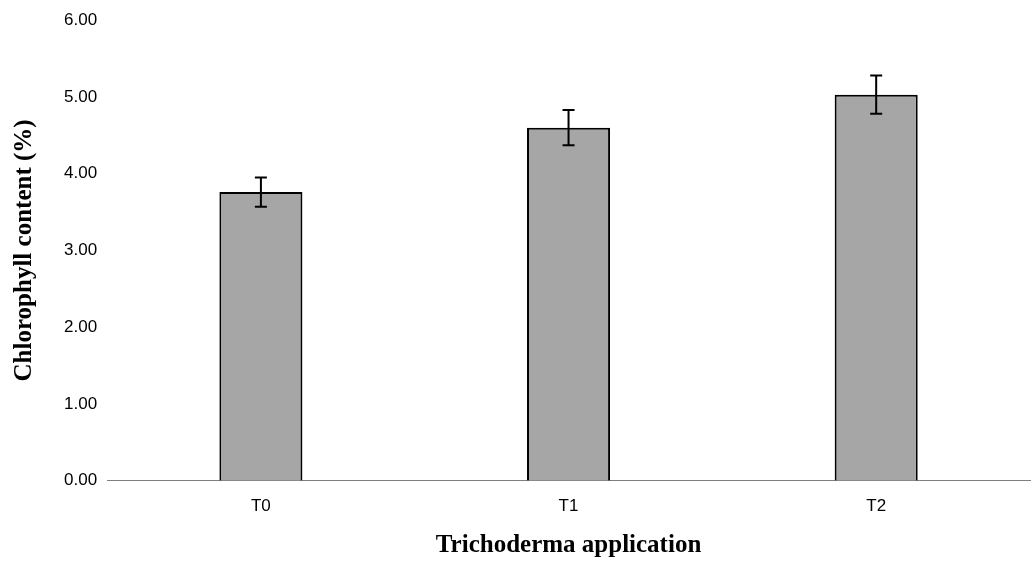 The width and height of the screenshot is (1034, 569). Describe the element at coordinates (80, 480) in the screenshot. I see `y-tick-label: 0.00` at that location.